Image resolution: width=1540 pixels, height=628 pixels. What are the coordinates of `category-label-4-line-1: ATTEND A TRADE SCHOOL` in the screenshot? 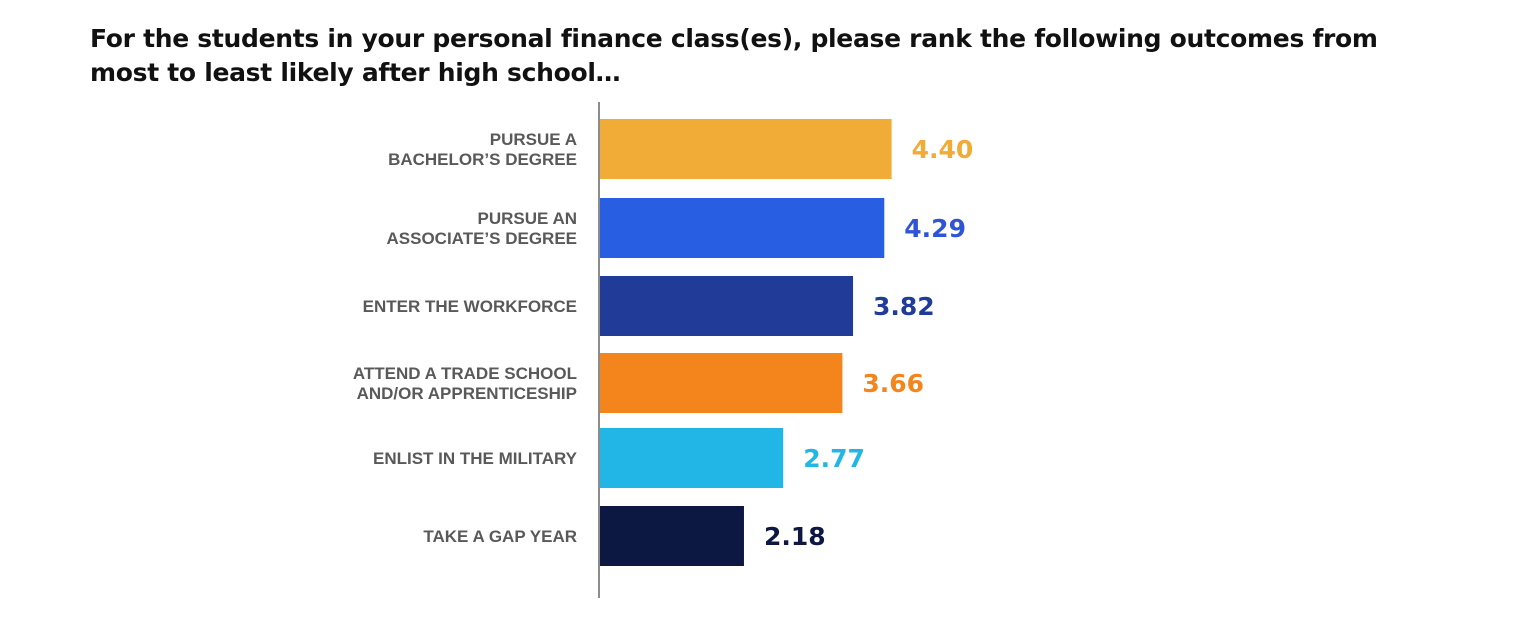 It's located at (465, 373).